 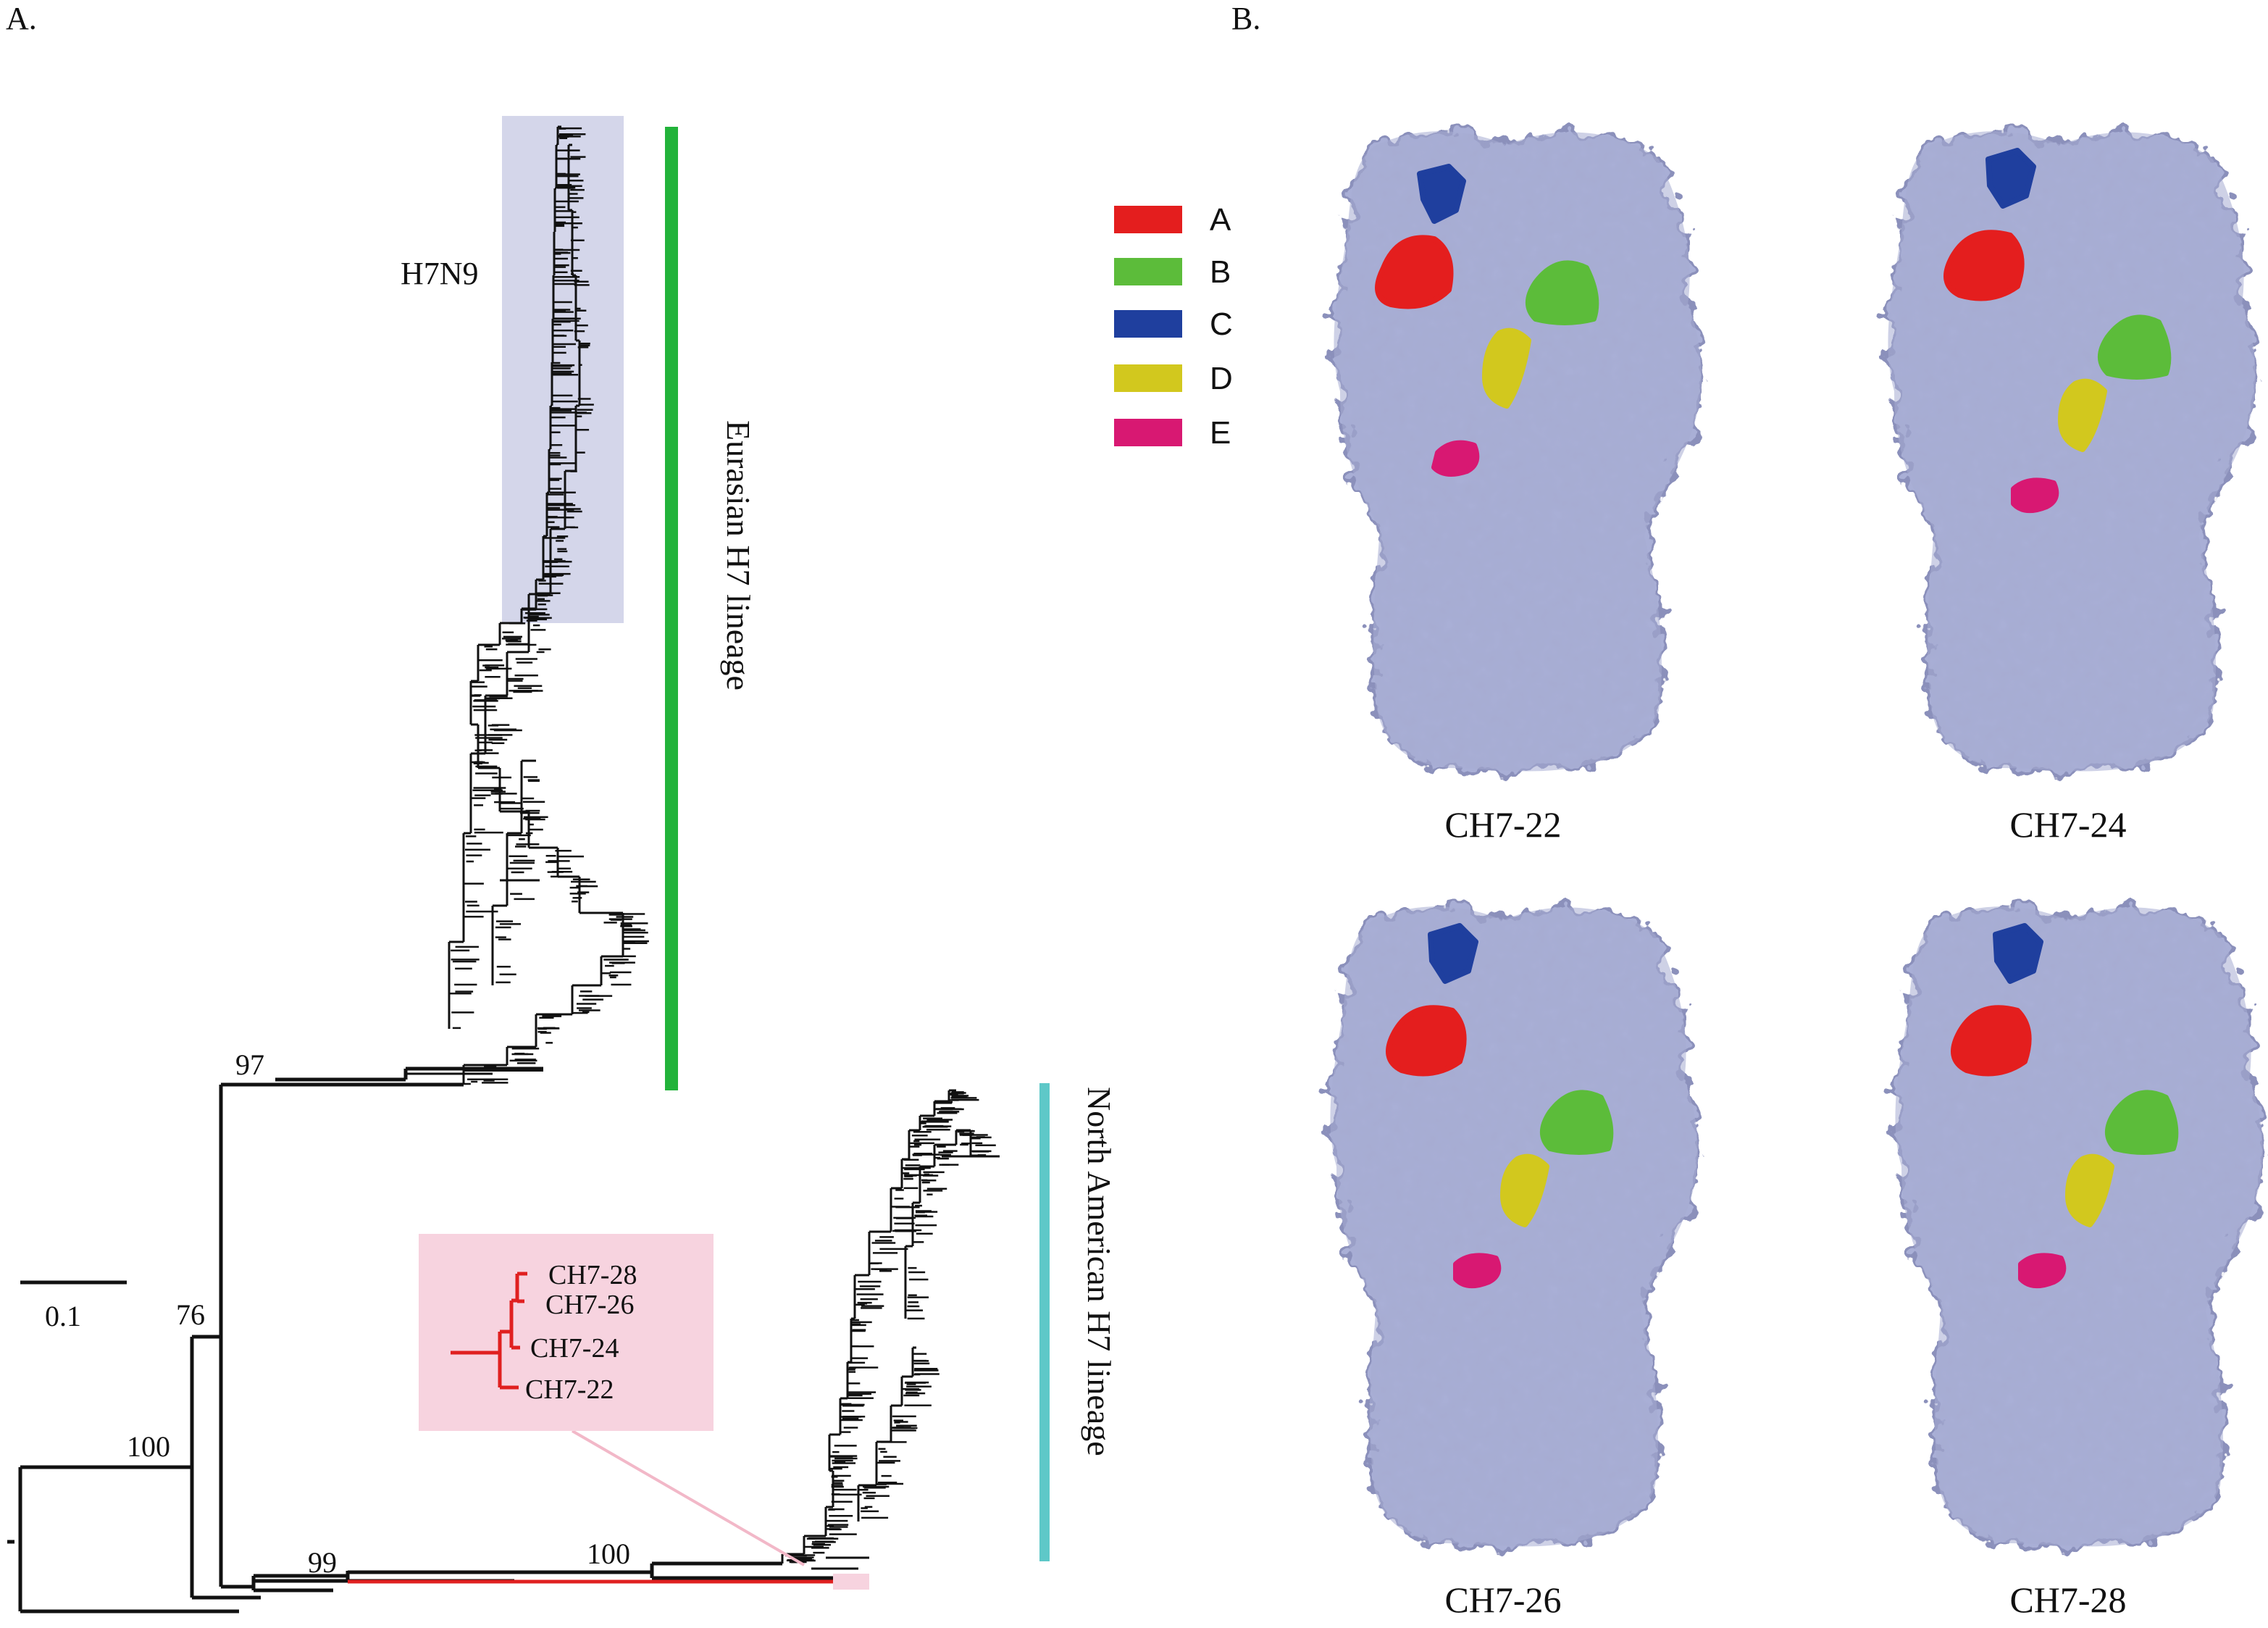 I want to click on structure-label-ch7-26: CH7-26, so click(x=1503, y=1599).